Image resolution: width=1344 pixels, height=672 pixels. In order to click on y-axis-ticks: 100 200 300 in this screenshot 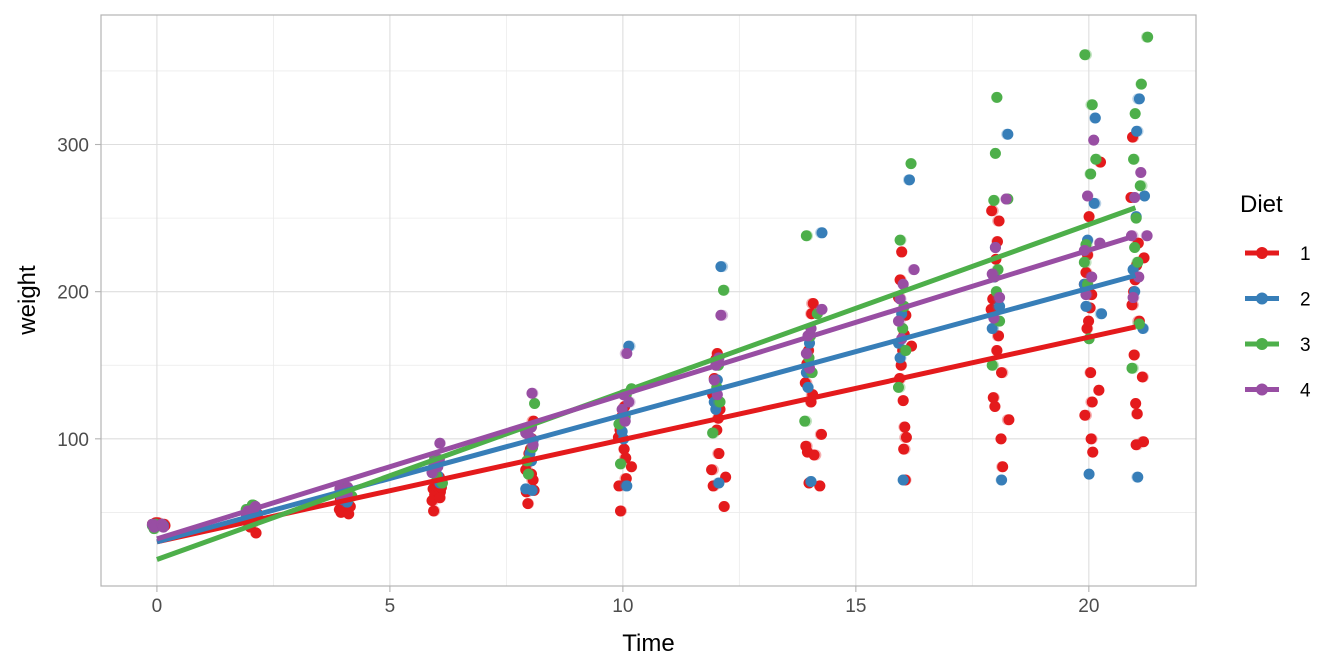, I will do `click(79, 293)`.